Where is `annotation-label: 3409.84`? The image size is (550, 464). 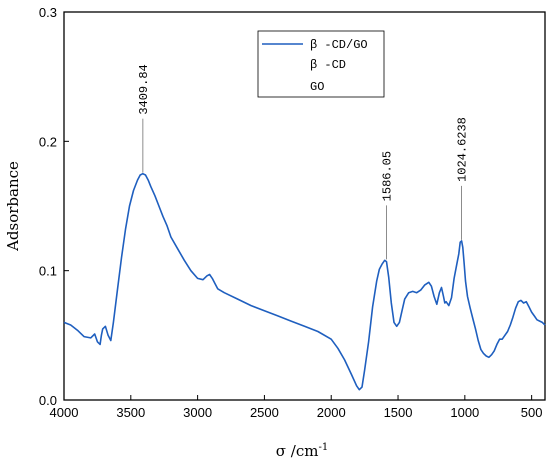
annotation-label: 3409.84 is located at coordinates (144, 89).